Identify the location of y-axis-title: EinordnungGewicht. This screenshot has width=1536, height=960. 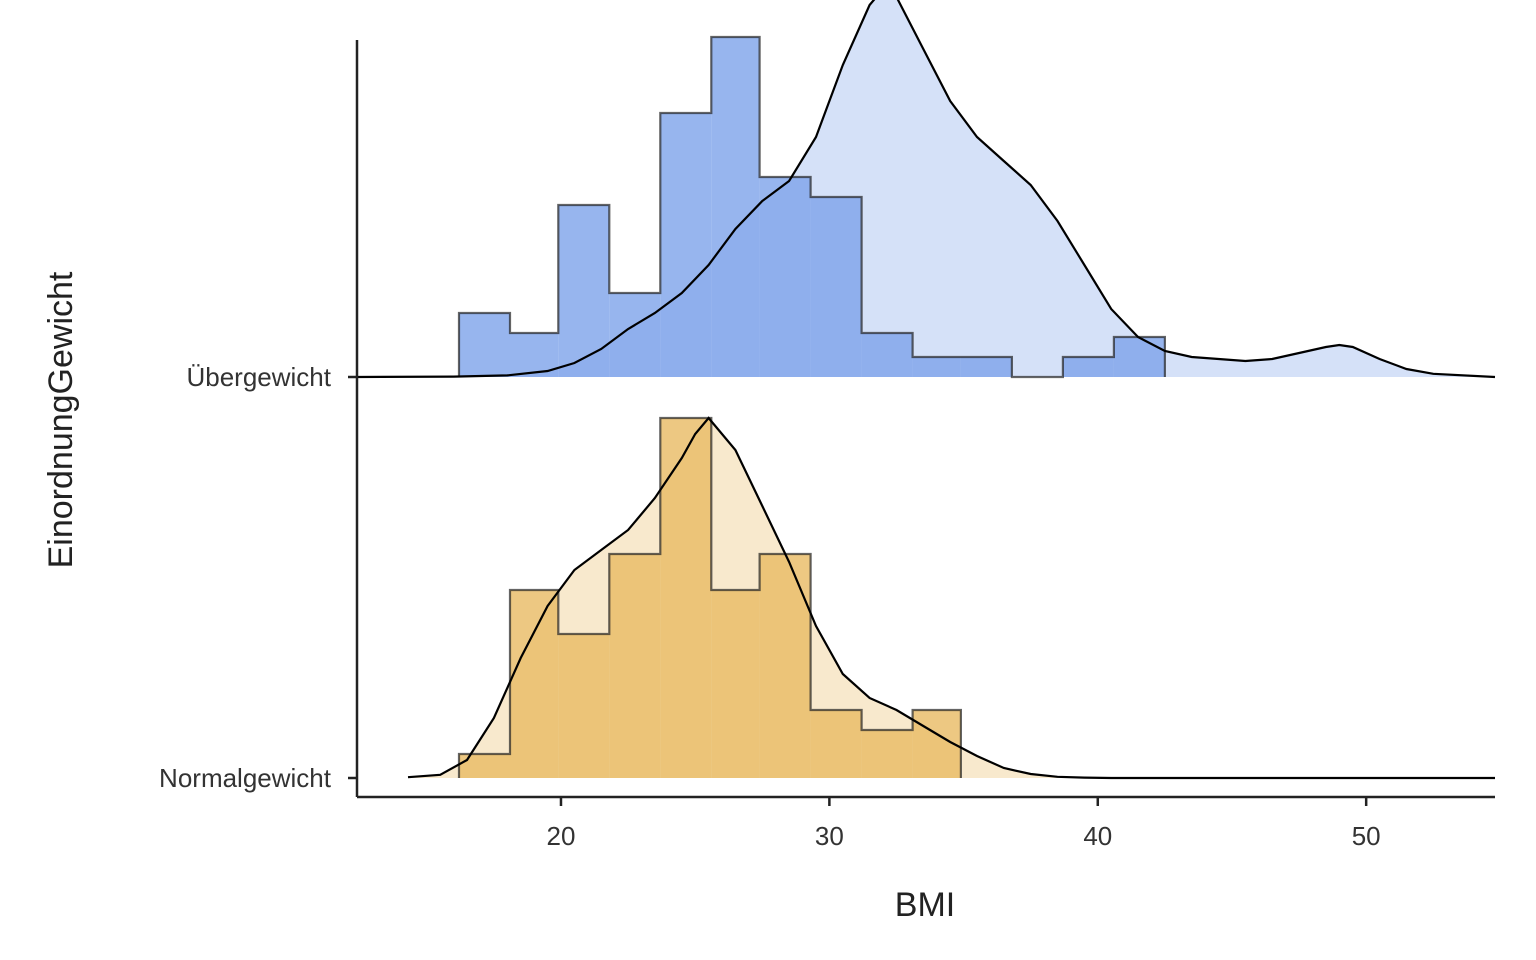
(61, 419).